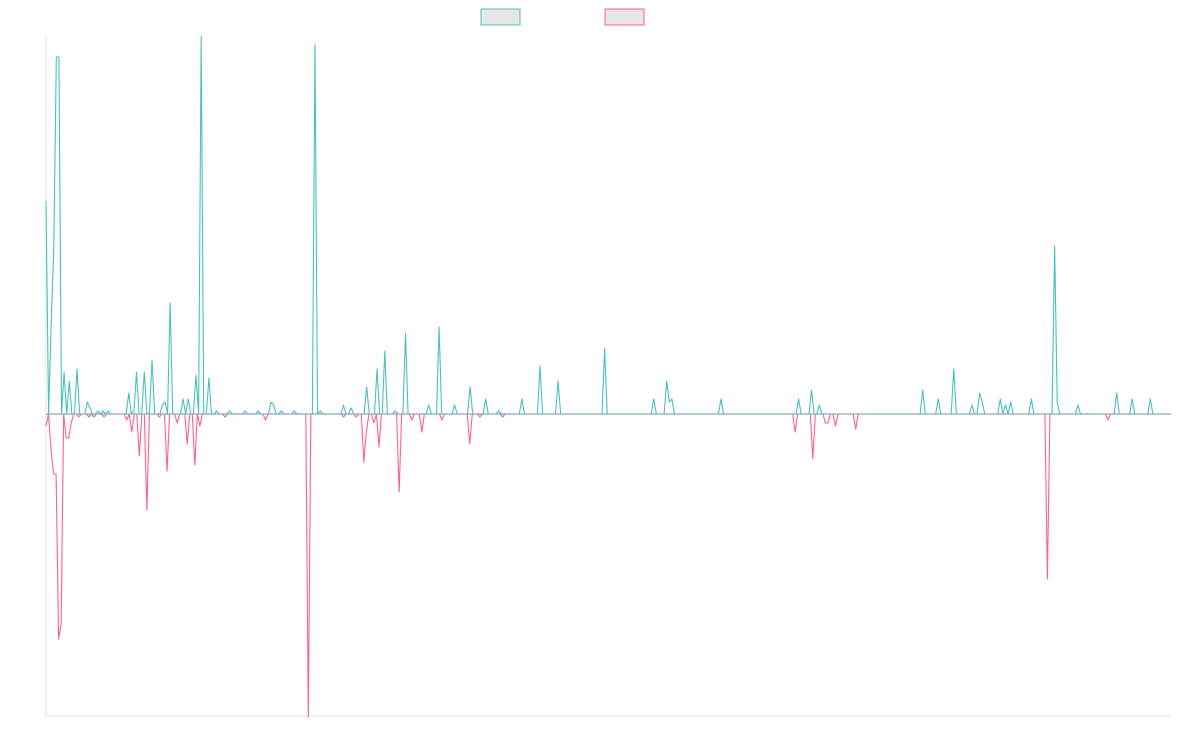 The width and height of the screenshot is (1200, 750). Describe the element at coordinates (562, 17) in the screenshot. I see `legend` at that location.